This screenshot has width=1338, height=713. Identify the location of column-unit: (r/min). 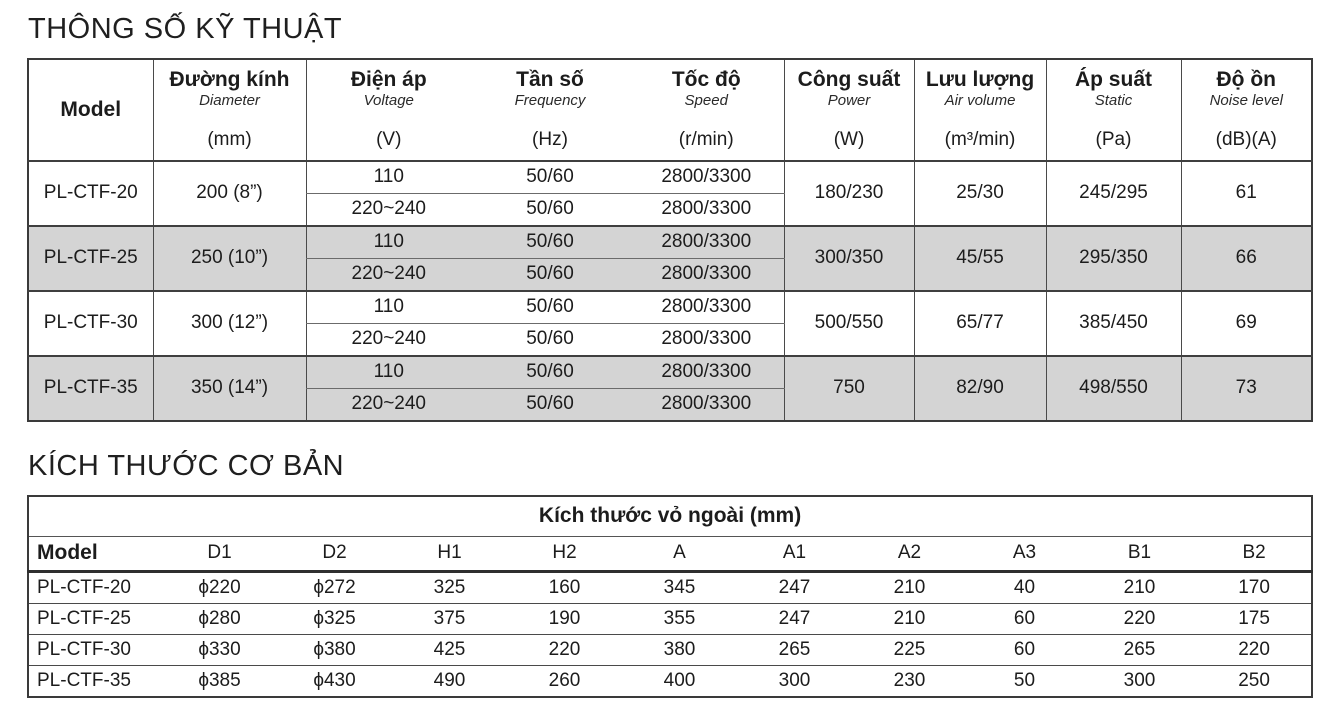
(706, 139).